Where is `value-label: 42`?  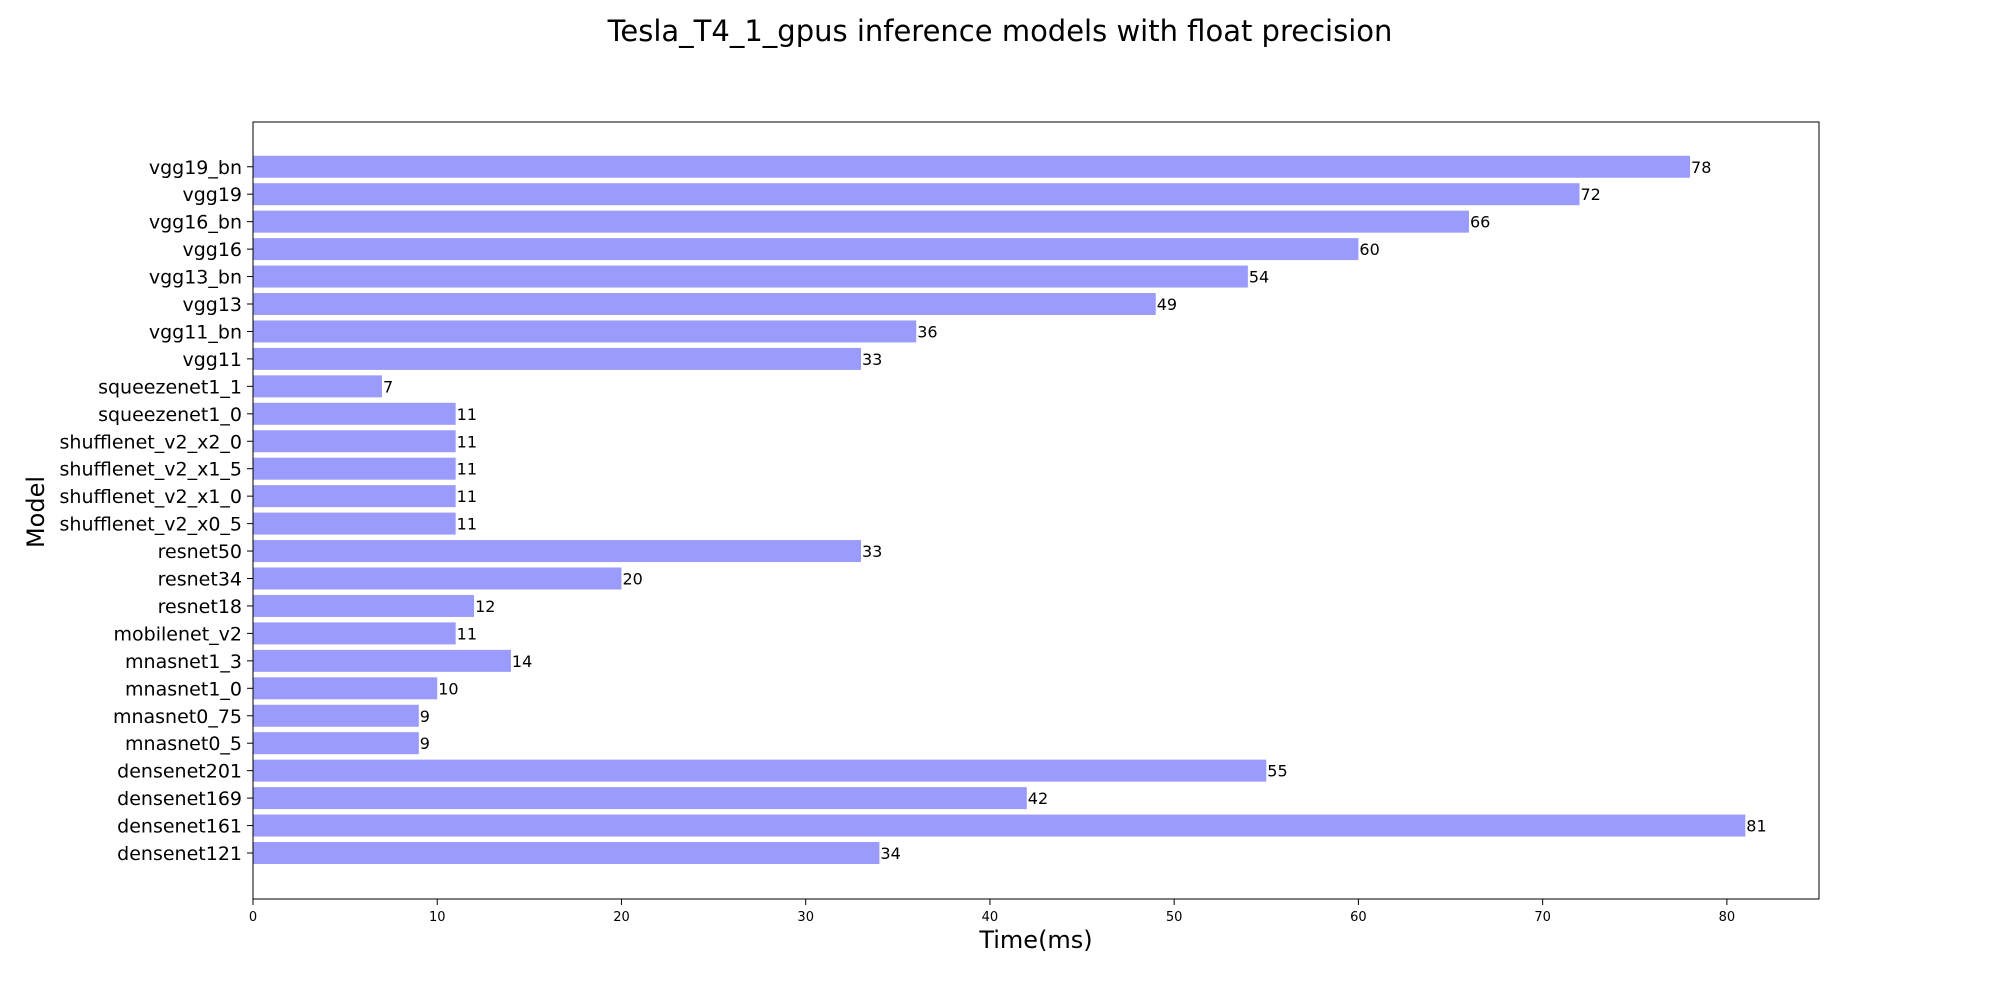
value-label: 42 is located at coordinates (1038, 798).